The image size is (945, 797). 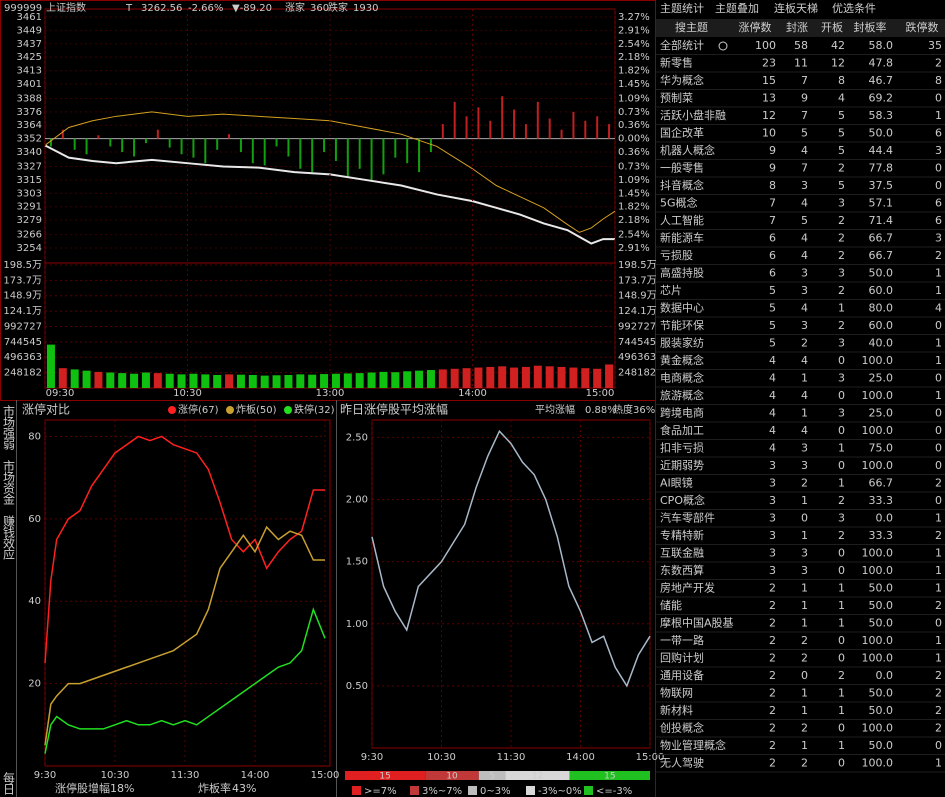 What do you see at coordinates (682, 185) in the screenshot?
I see `theme-name: 抖音概念` at bounding box center [682, 185].